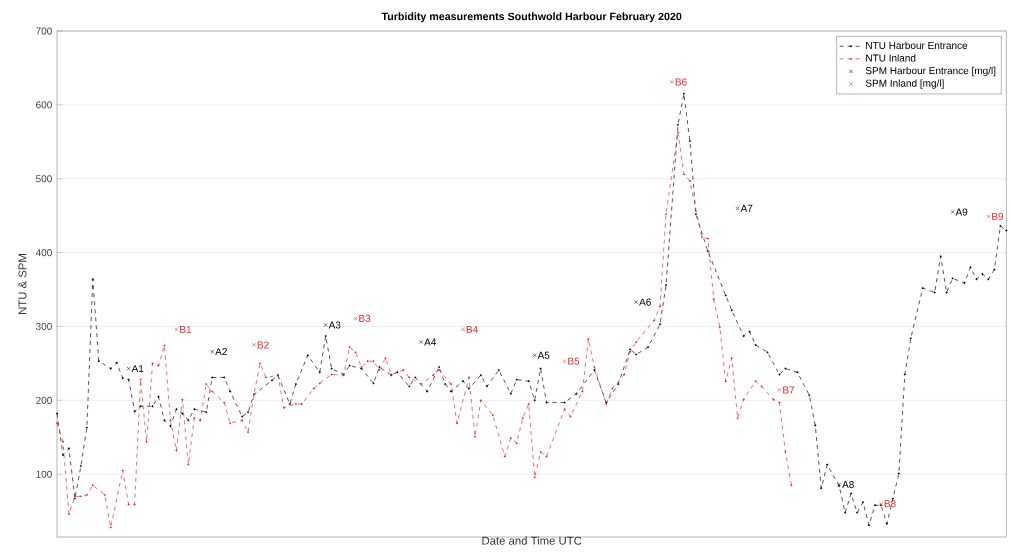 The width and height of the screenshot is (1011, 558). I want to click on data-label: A1, so click(137, 369).